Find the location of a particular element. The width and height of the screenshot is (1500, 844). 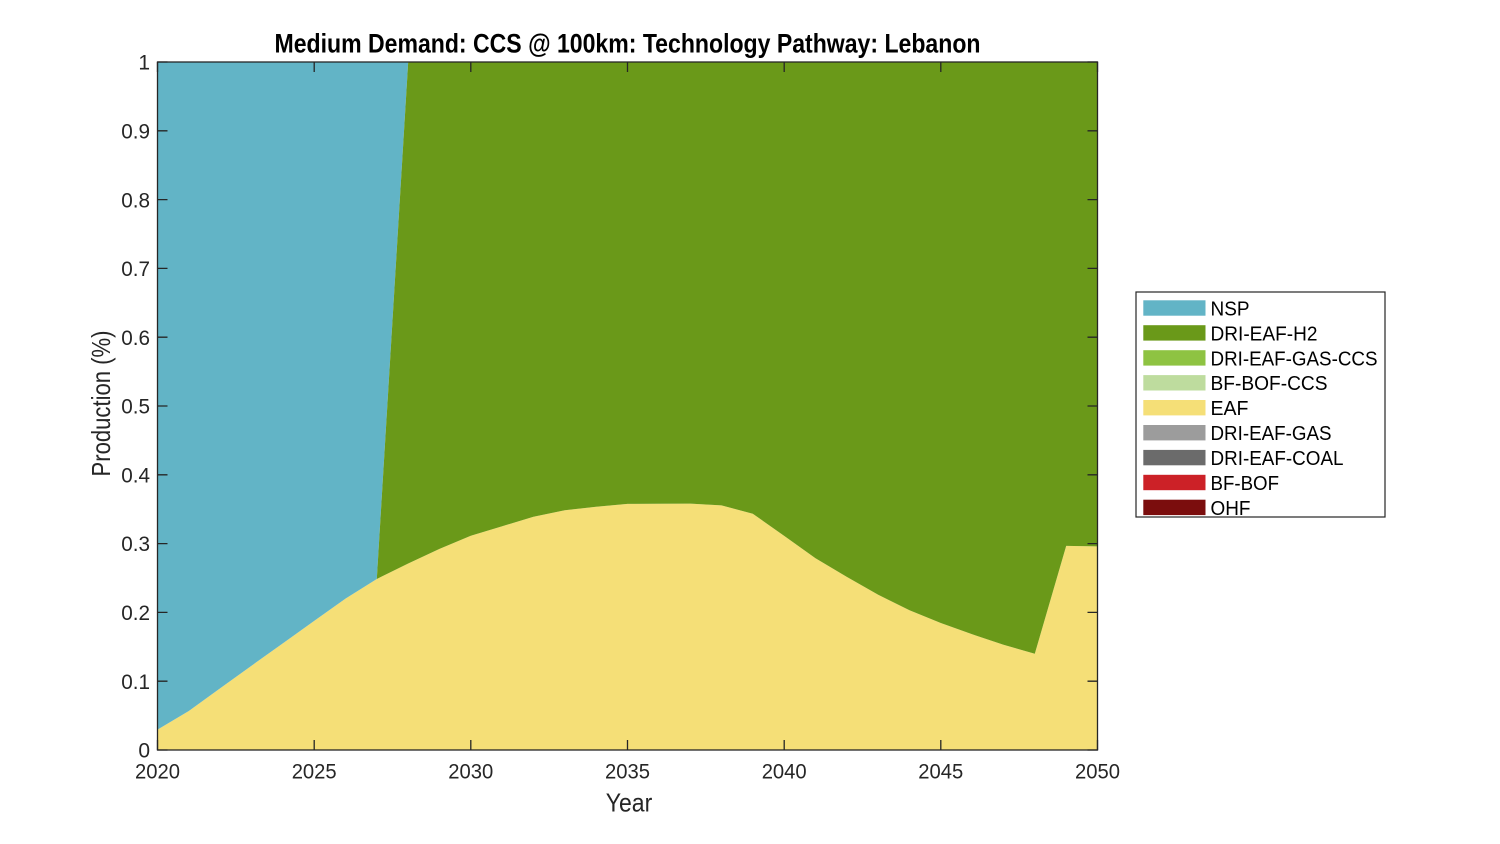

svg-text: 2045 is located at coordinates (940, 772).